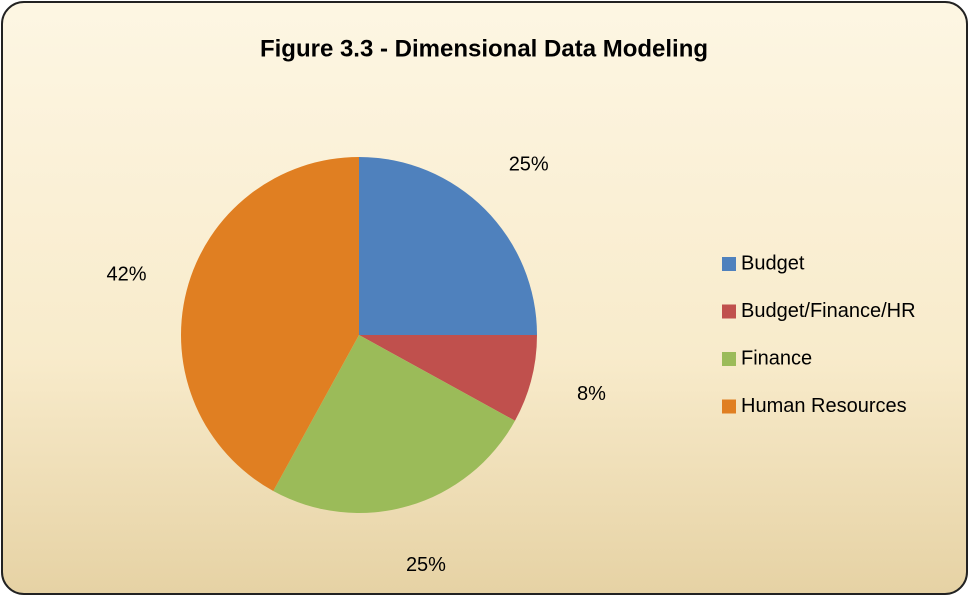 The height and width of the screenshot is (601, 969). Describe the element at coordinates (484, 48) in the screenshot. I see `chart-title: Figure 3.3 - Dimensional Data Modeling` at that location.